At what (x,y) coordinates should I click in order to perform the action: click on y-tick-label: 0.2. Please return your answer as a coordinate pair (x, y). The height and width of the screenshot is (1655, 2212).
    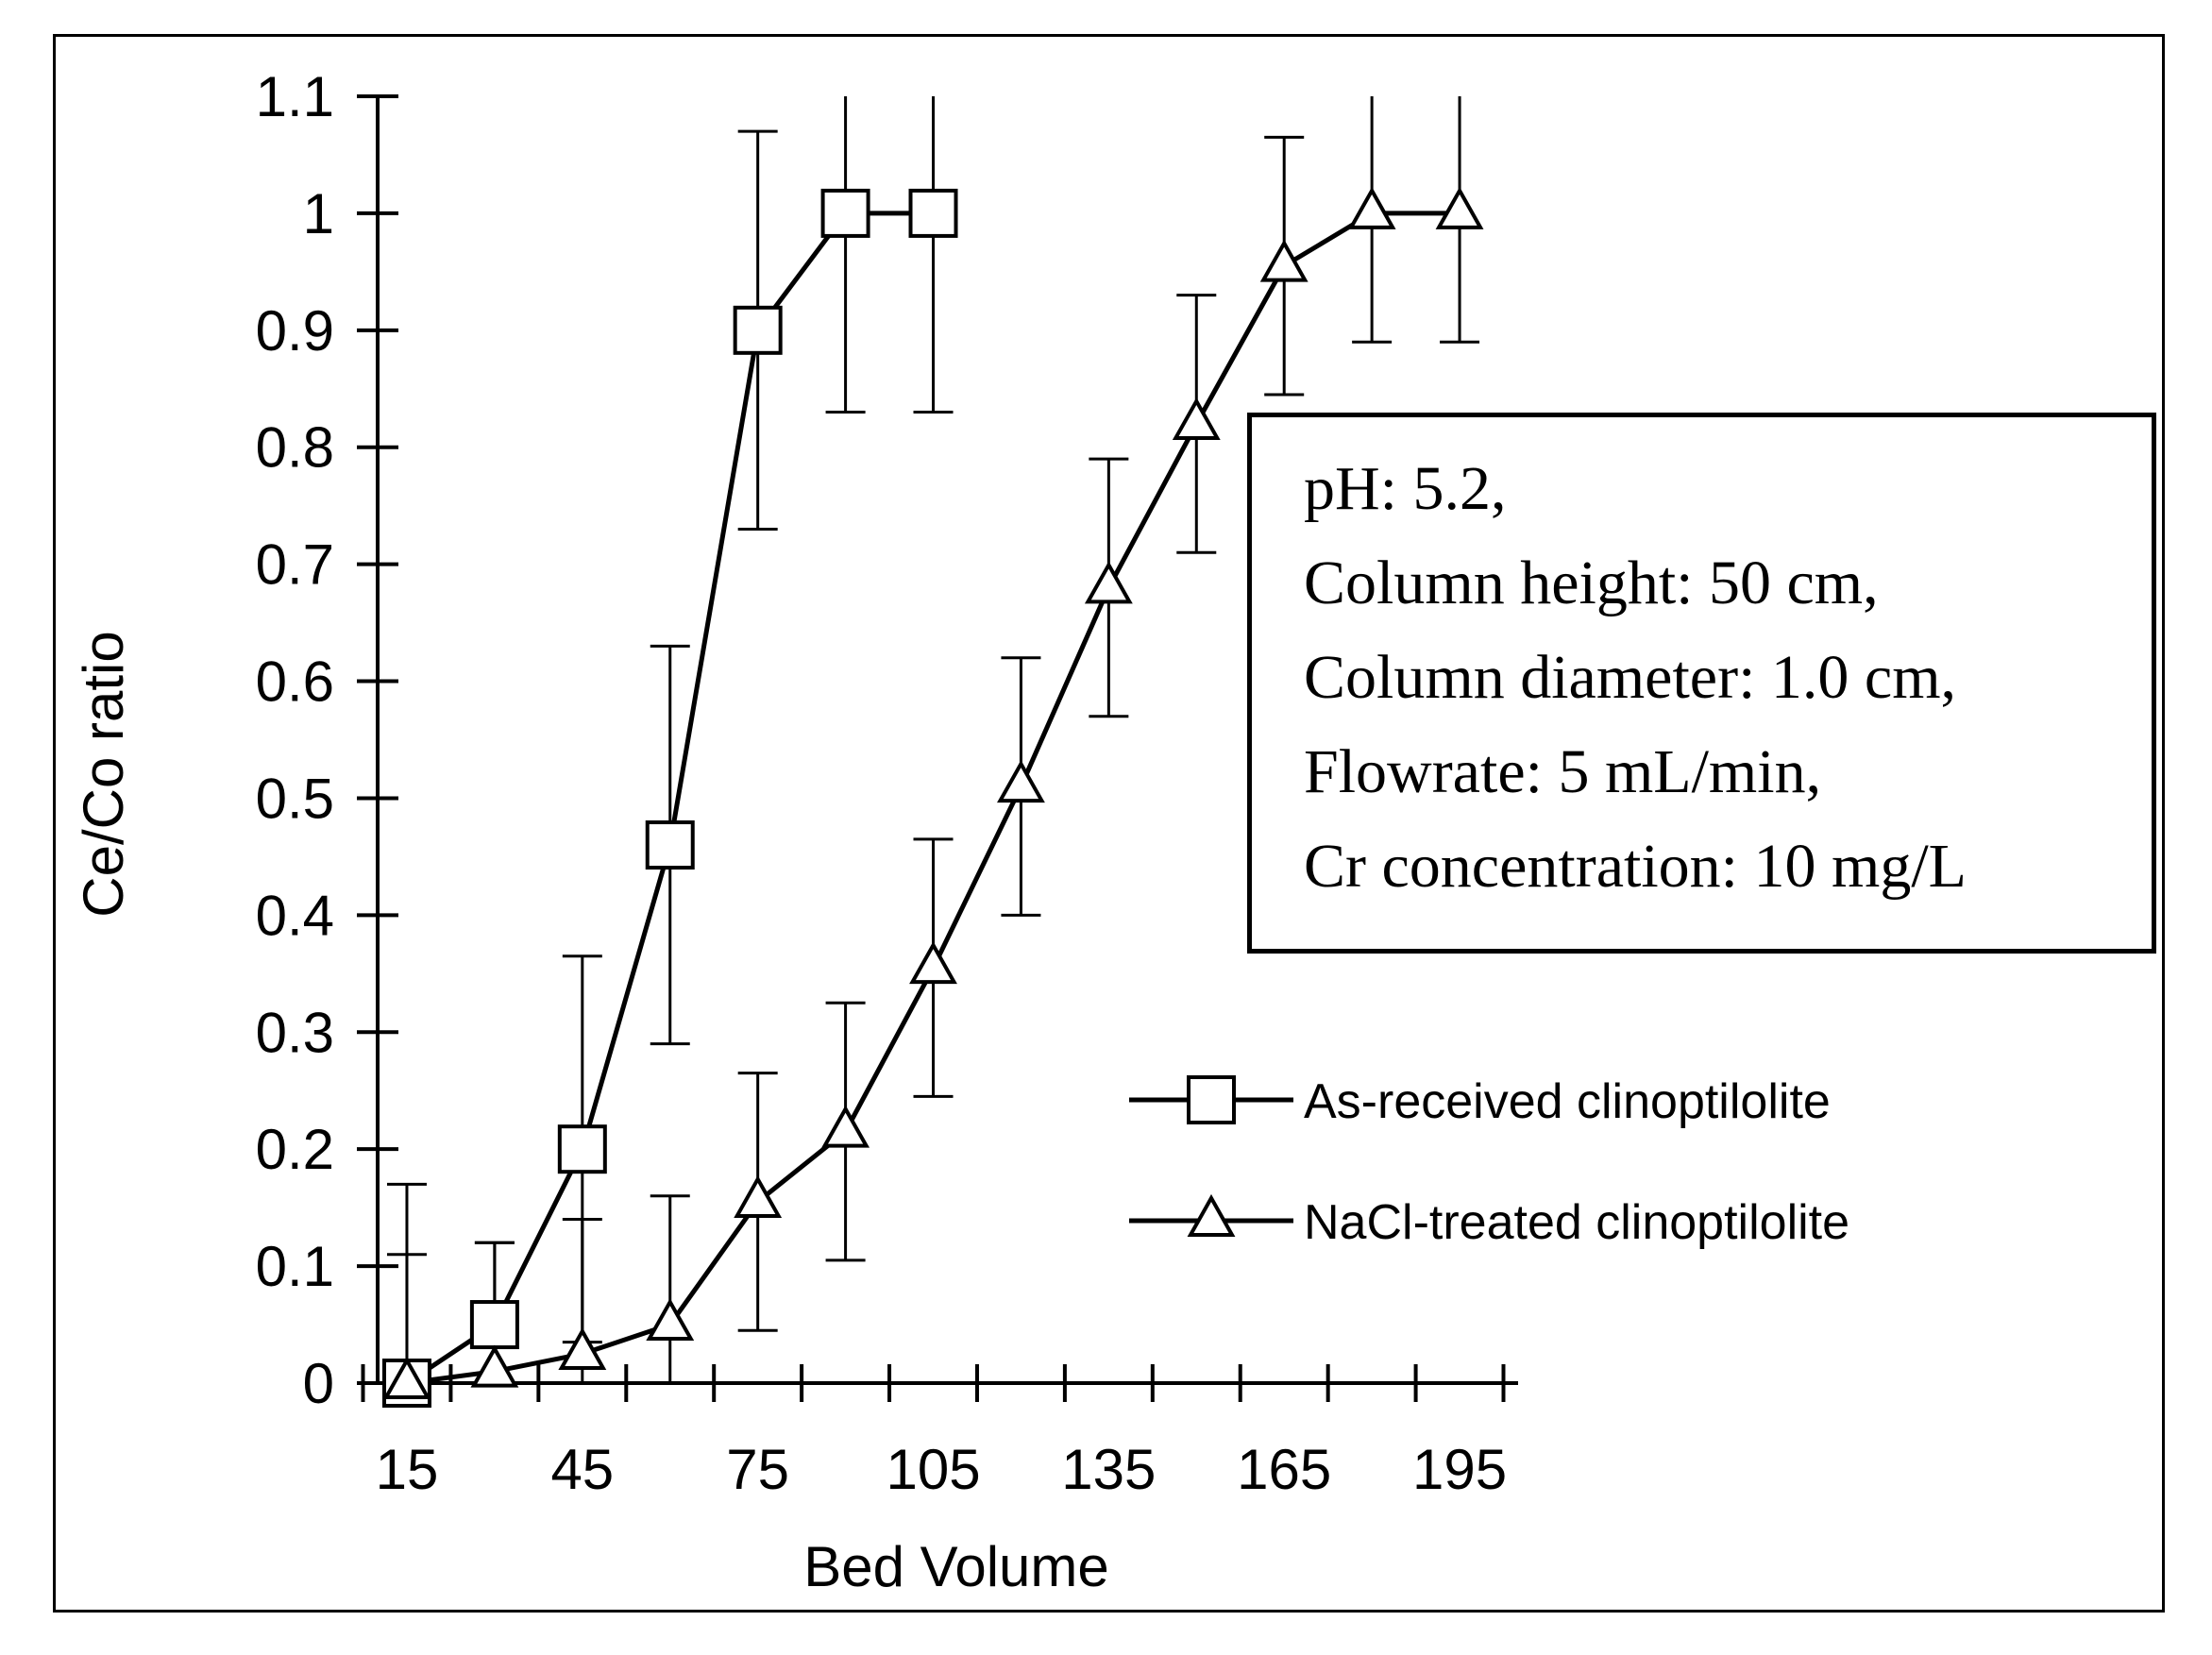
    Looking at the image, I should click on (295, 1150).